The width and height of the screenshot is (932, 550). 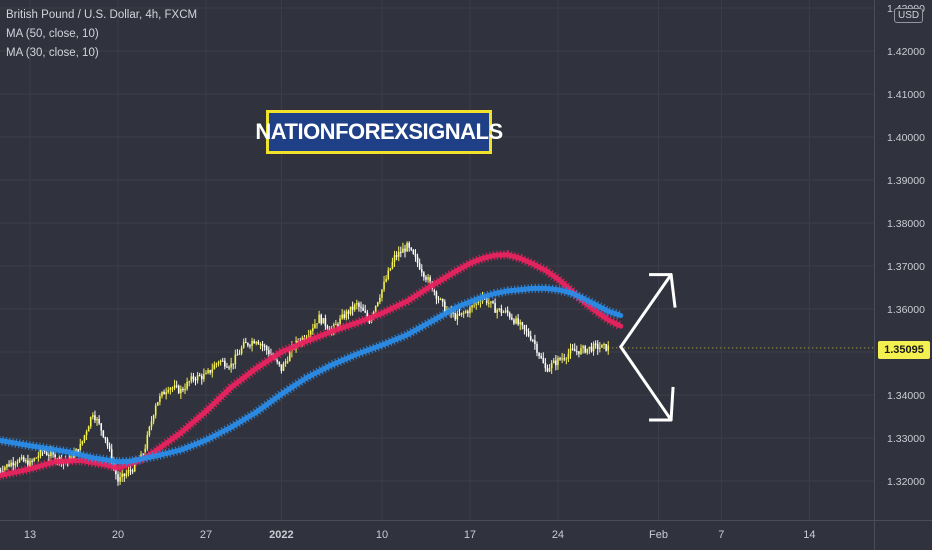 I want to click on down-arrow-shaft, so click(x=646, y=383).